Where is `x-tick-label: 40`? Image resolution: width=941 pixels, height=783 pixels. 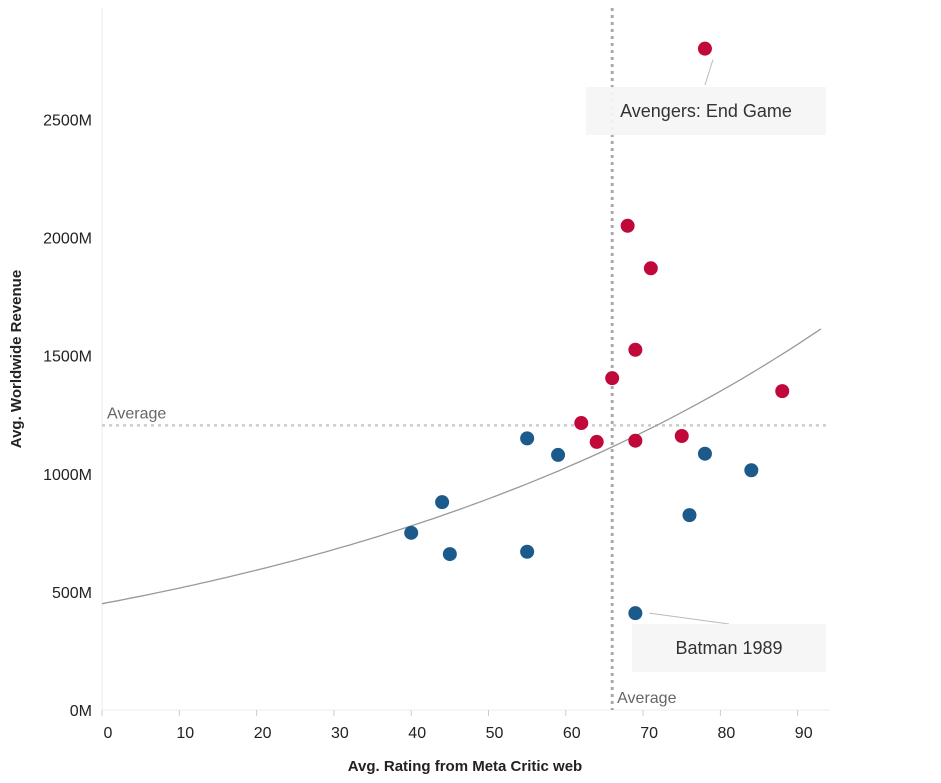 x-tick-label: 40 is located at coordinates (417, 733).